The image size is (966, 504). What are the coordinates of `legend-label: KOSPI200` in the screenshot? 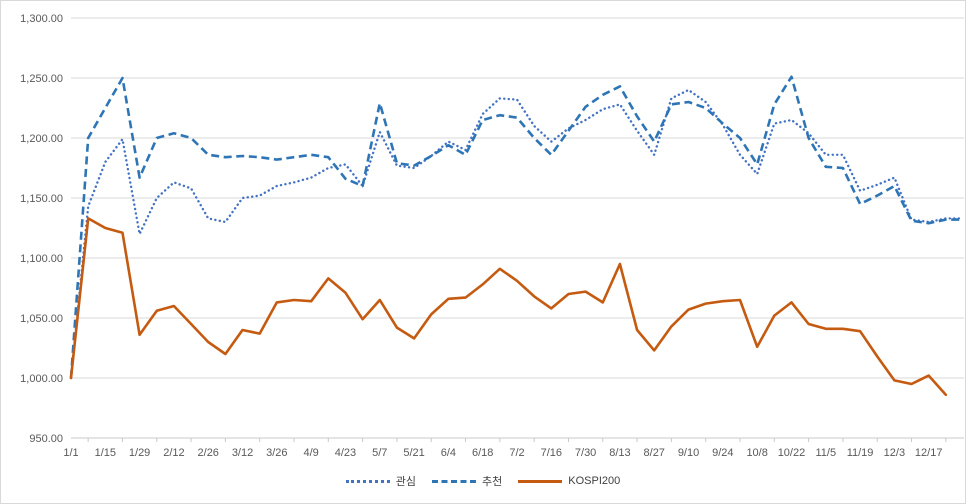 It's located at (594, 481).